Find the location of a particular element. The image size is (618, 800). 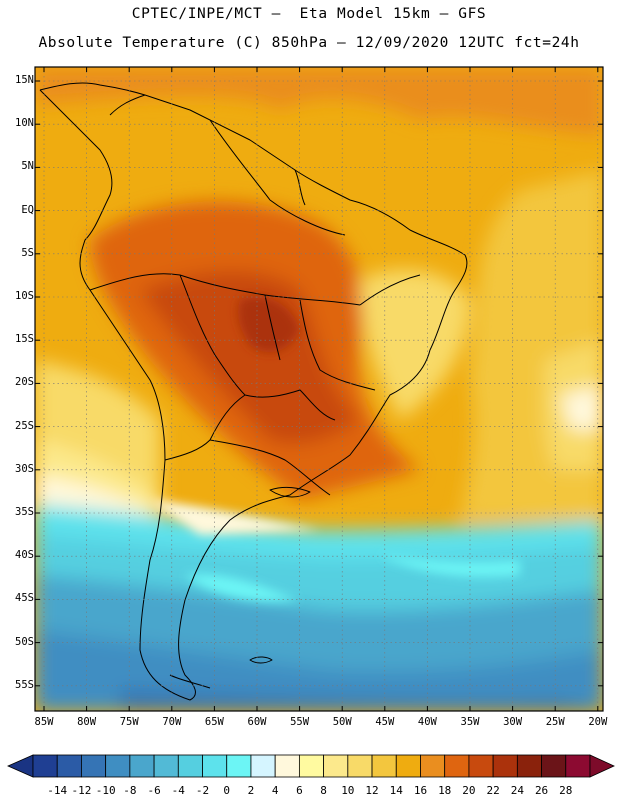

chart-title-line1: CPTEC/INPE/MCT – Eta Model 15km – GFS is located at coordinates (309, 14).